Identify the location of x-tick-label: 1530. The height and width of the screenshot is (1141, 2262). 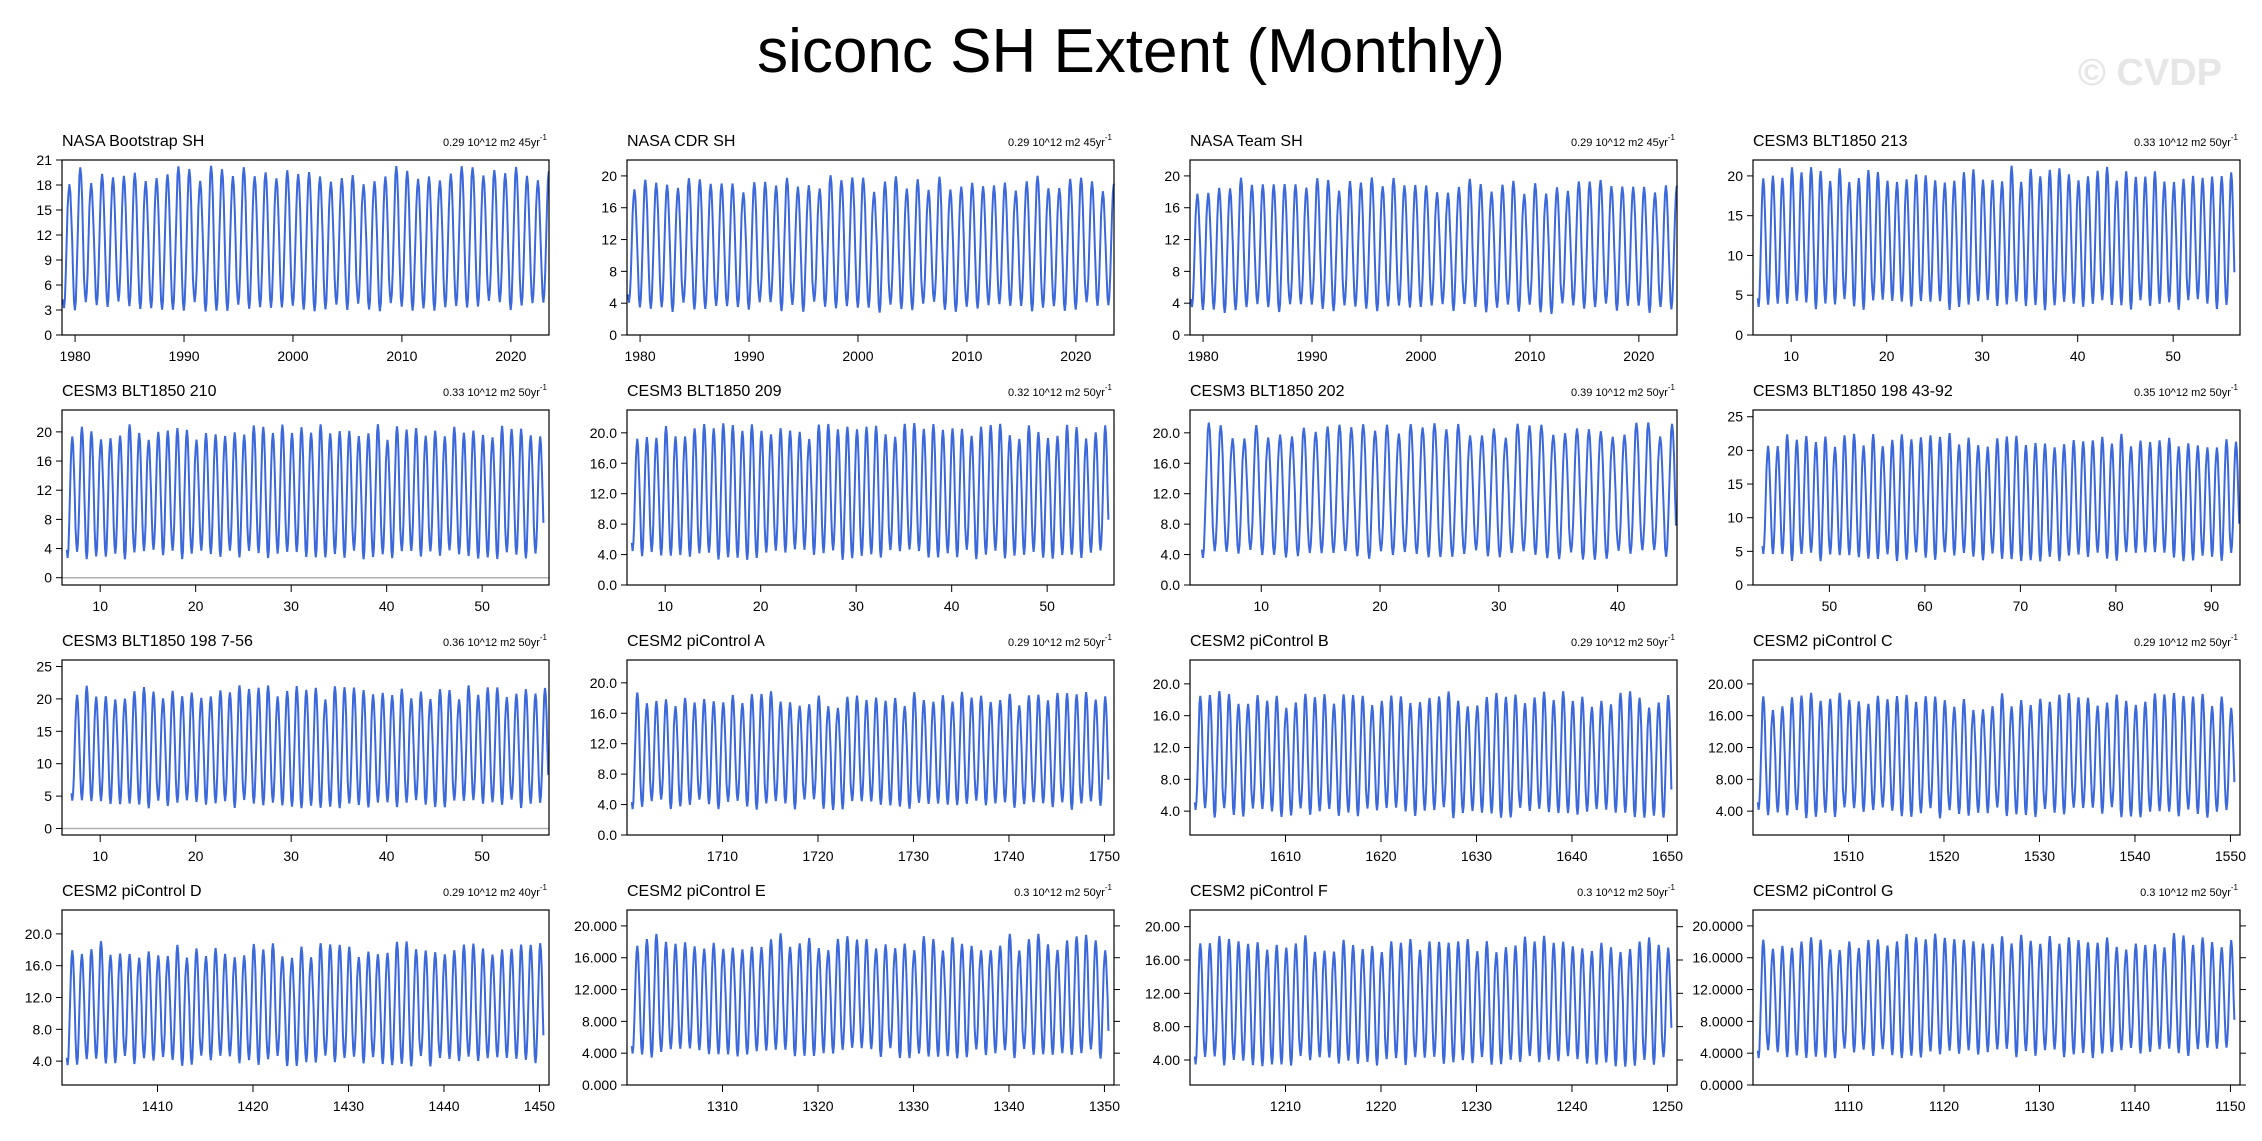
(2039, 856).